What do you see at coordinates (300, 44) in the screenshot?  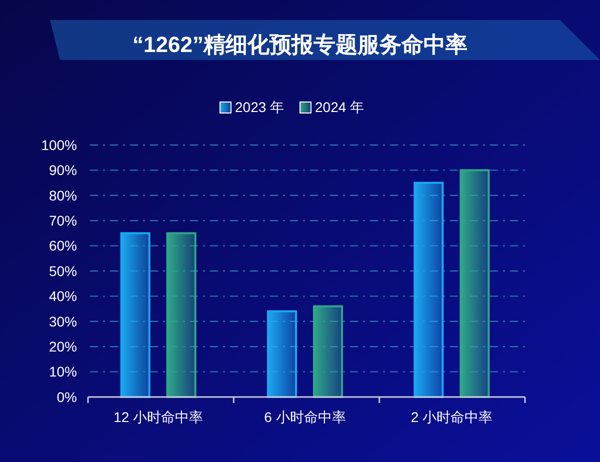 I see `chart-title: “1262”精细化预报专题服务命中率` at bounding box center [300, 44].